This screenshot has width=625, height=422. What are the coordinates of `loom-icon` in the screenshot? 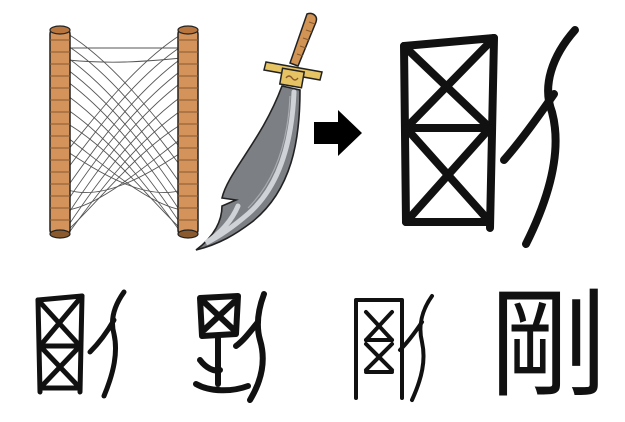 It's located at (124, 132).